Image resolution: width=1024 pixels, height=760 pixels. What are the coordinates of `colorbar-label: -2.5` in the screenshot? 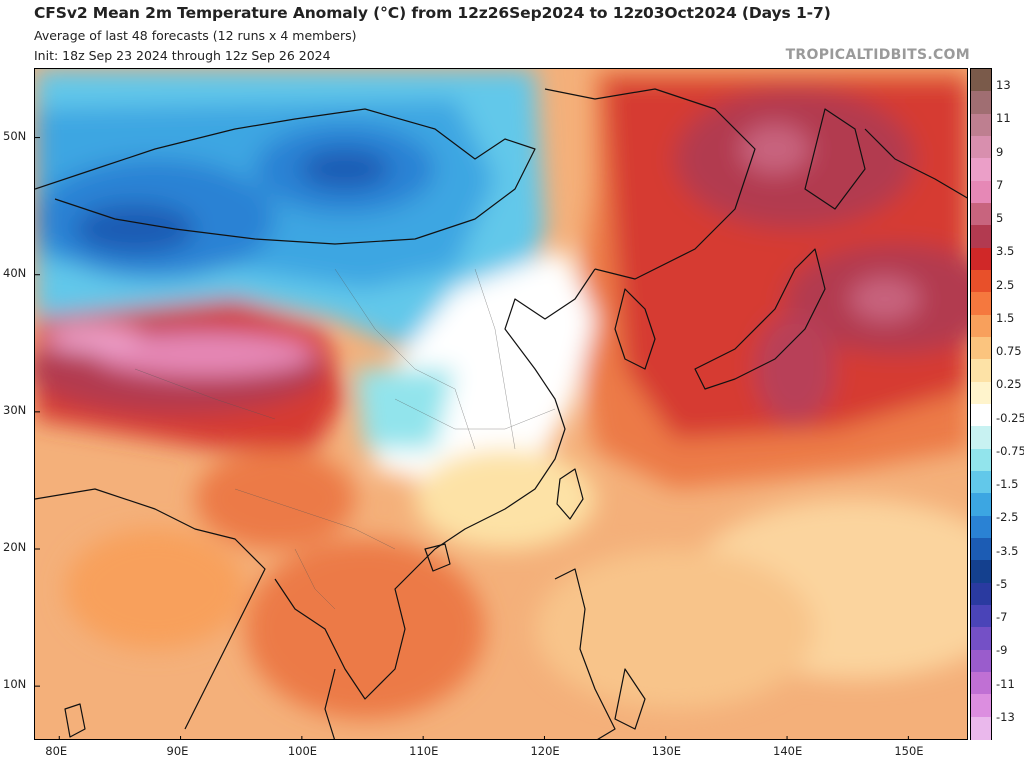 It's located at (1007, 517).